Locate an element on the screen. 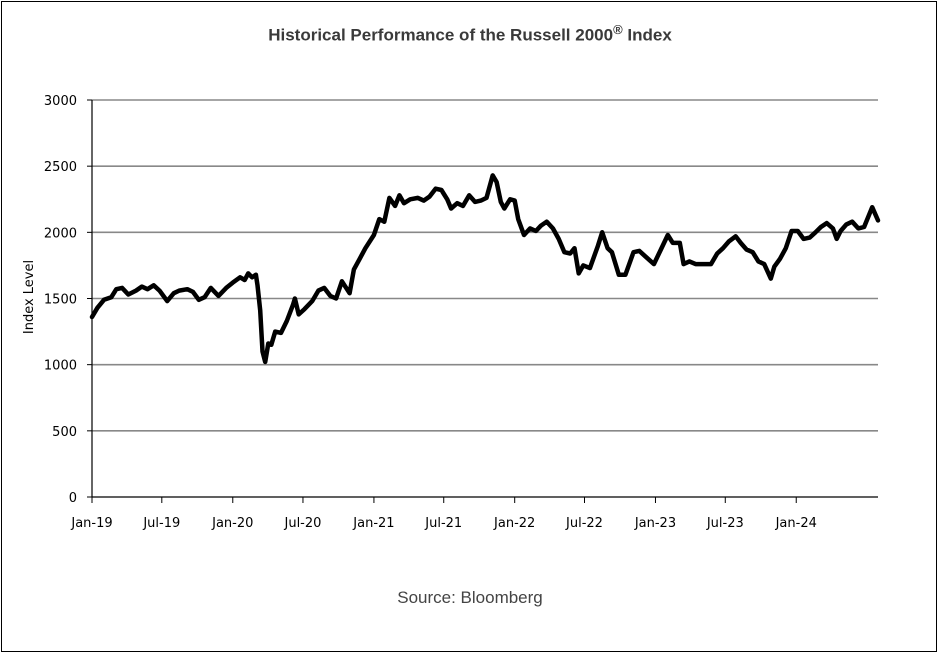 This screenshot has height=655, width=940. x-tick-label: Jul-21 is located at coordinates (443, 523).